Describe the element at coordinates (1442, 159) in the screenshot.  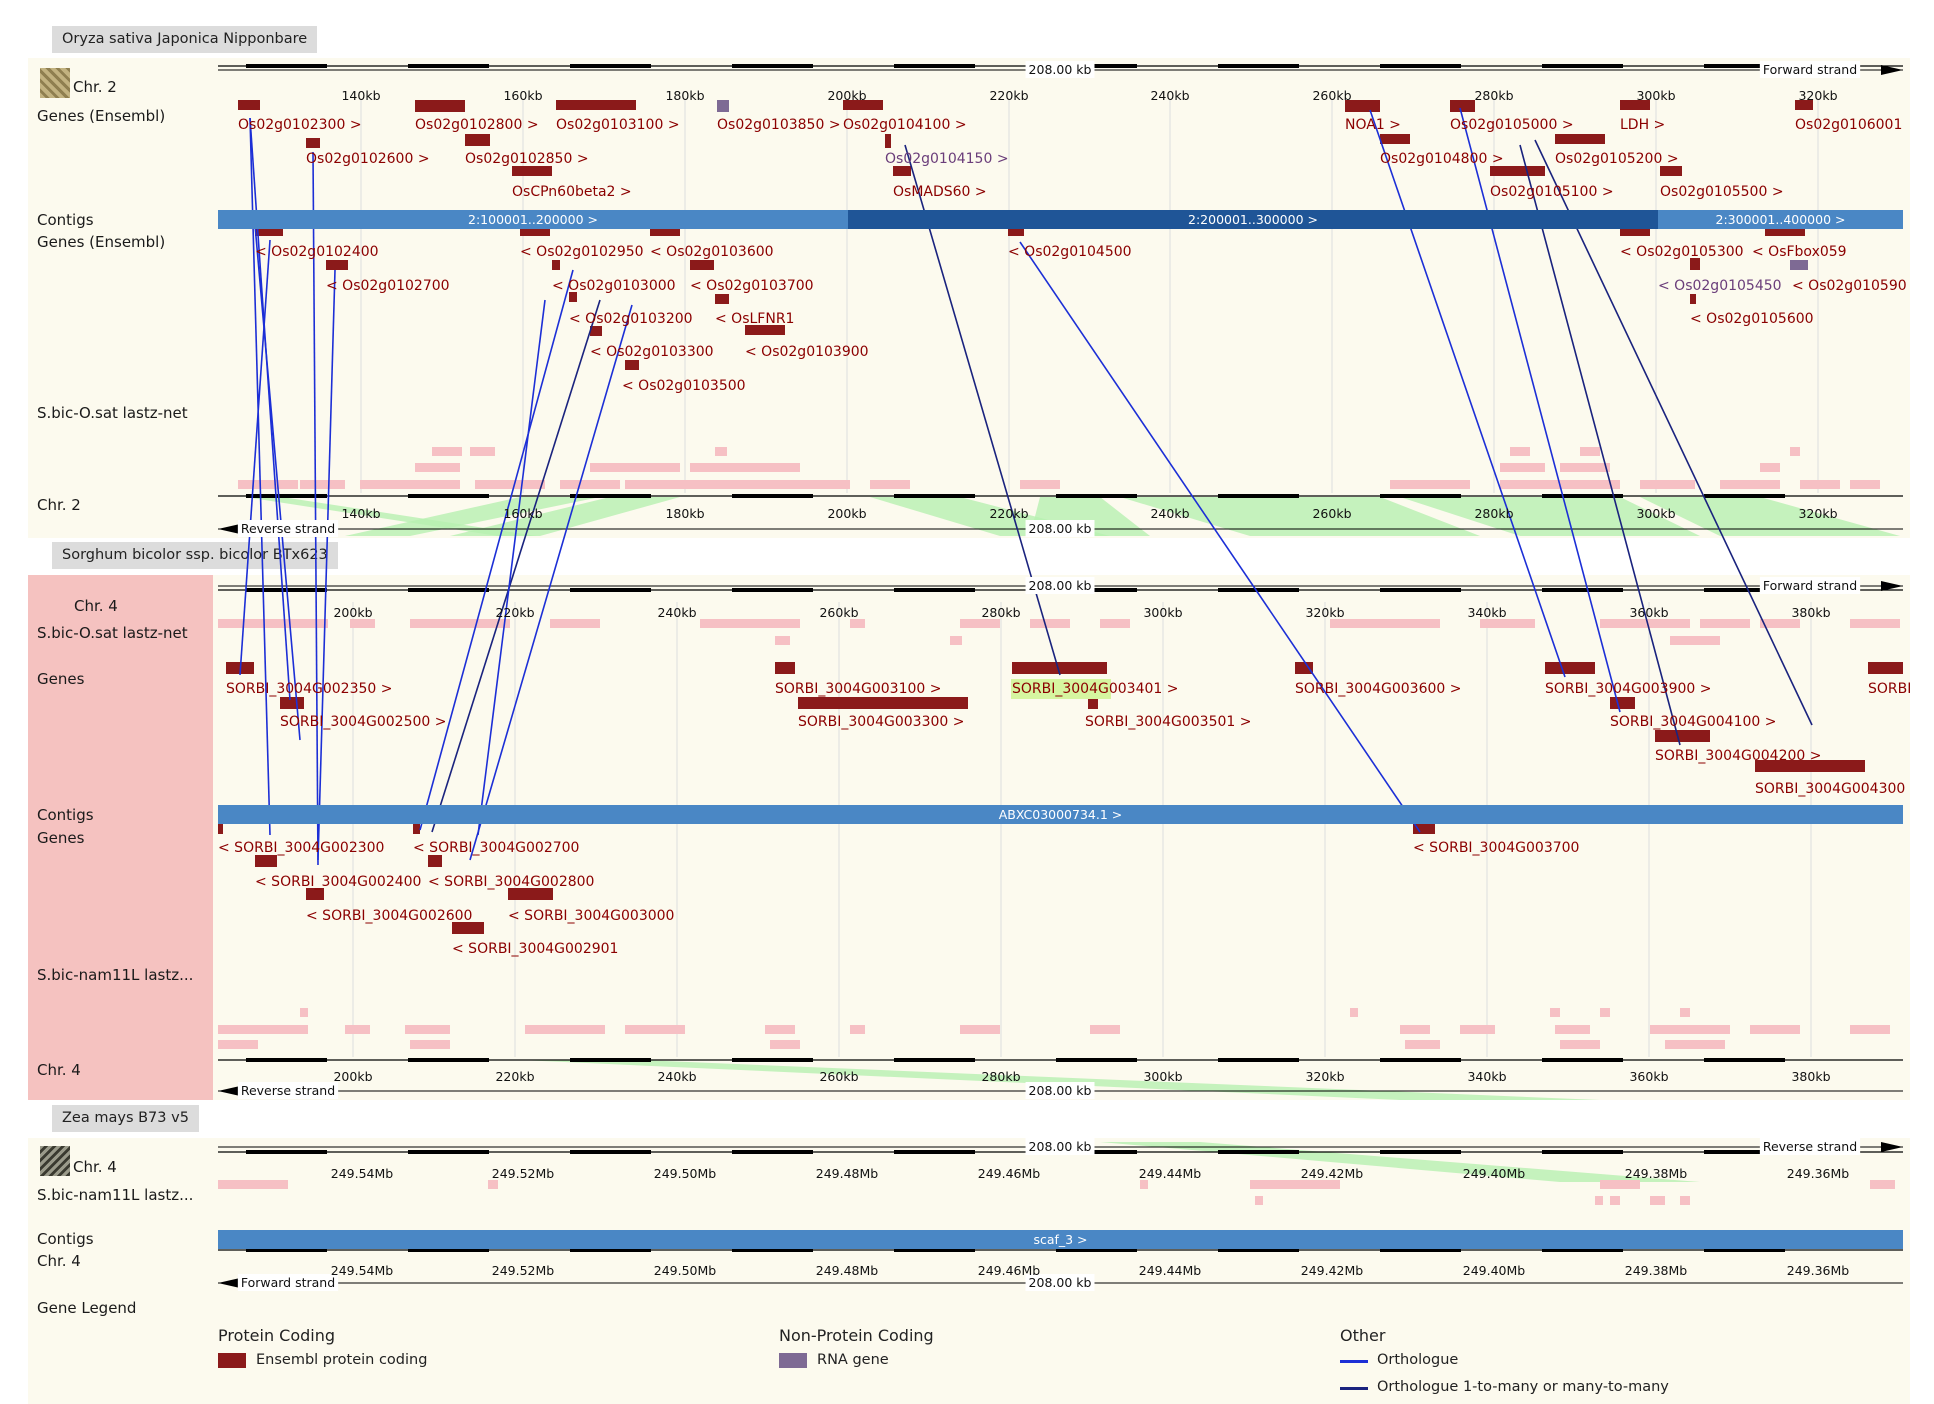
I see `osat-gene-fwd-11: Os02g0104800 >` at that location.